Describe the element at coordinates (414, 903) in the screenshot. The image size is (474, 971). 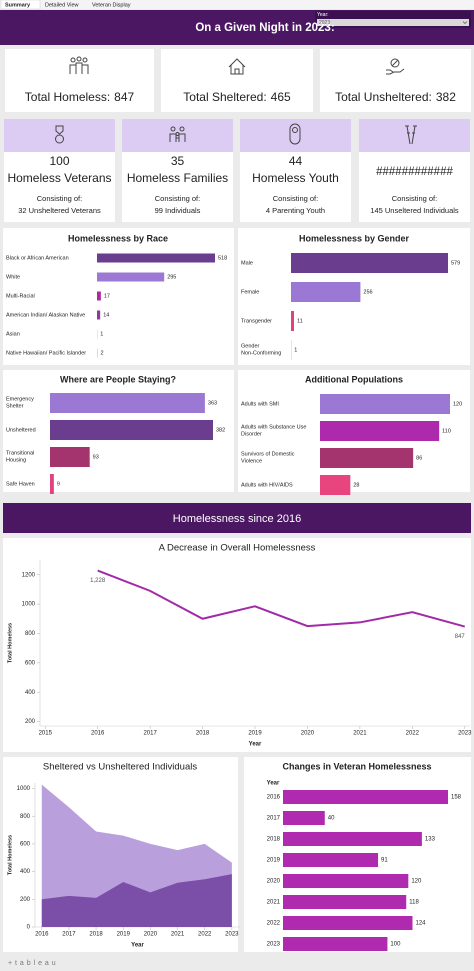
I see `value-label: 118` at that location.